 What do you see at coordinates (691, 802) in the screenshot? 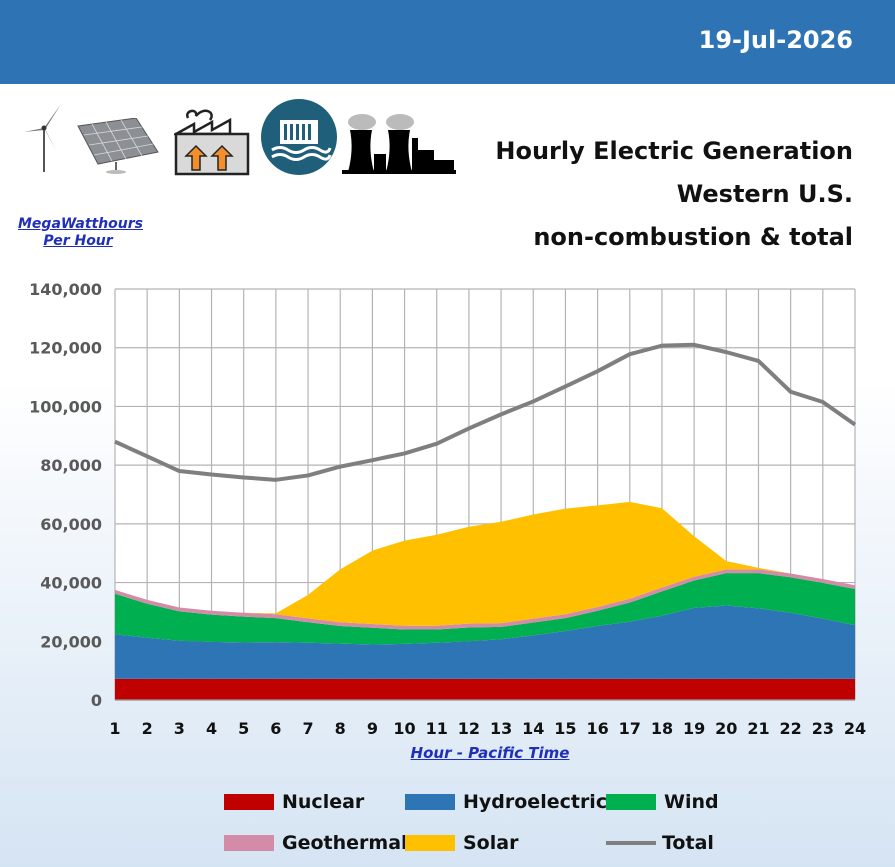
I see `legend-label-wind: Wind` at bounding box center [691, 802].